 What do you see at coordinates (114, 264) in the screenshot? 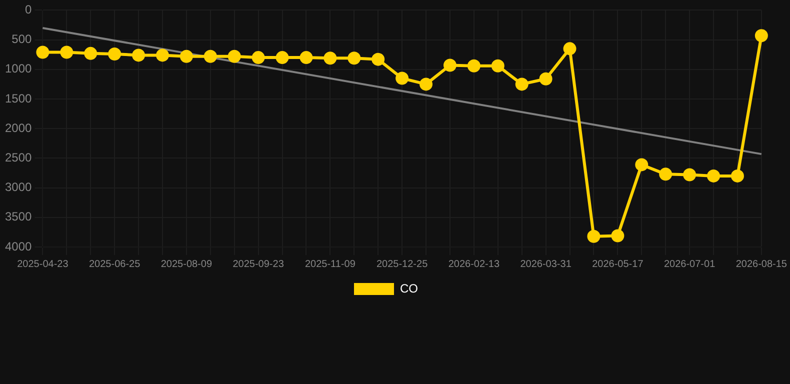
I see `x-tick-label: 2025-06-25` at bounding box center [114, 264].